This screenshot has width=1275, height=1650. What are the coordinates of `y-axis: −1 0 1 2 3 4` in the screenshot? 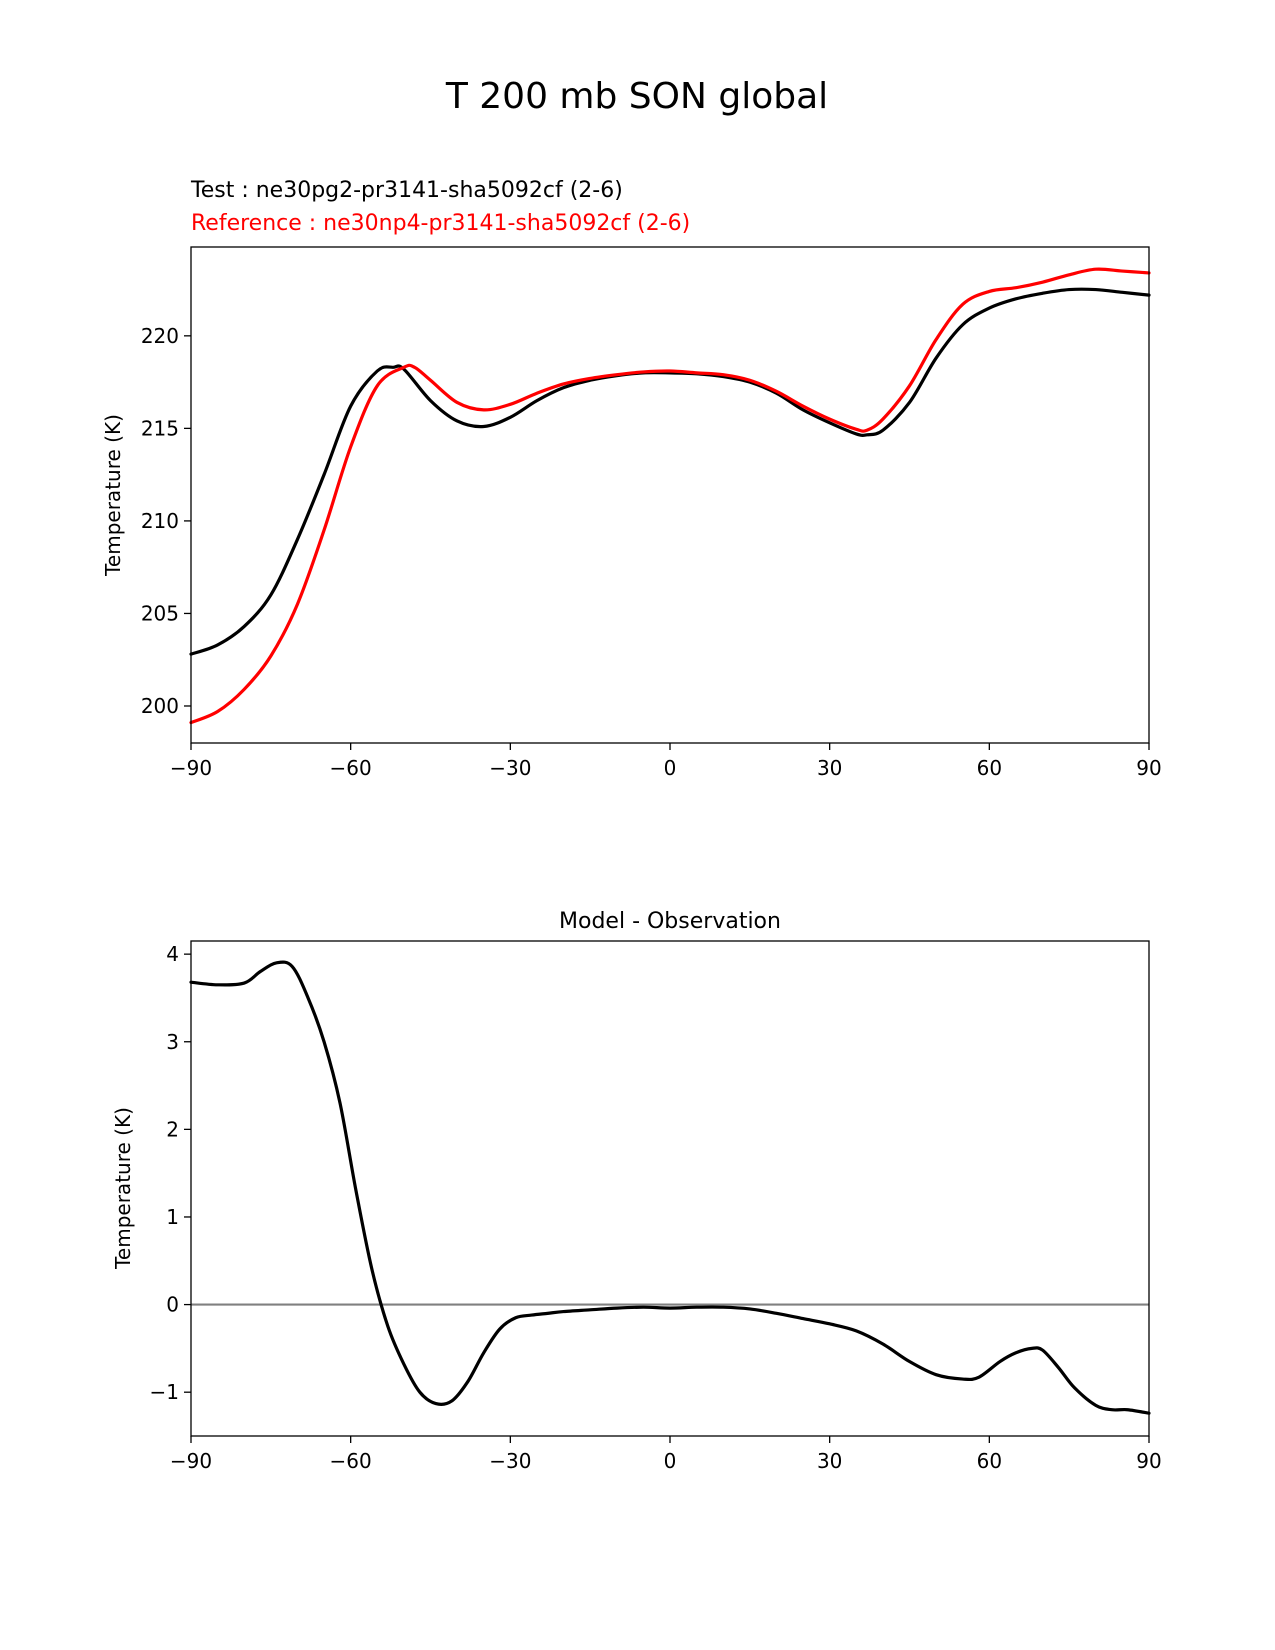 It's located at (170, 1173).